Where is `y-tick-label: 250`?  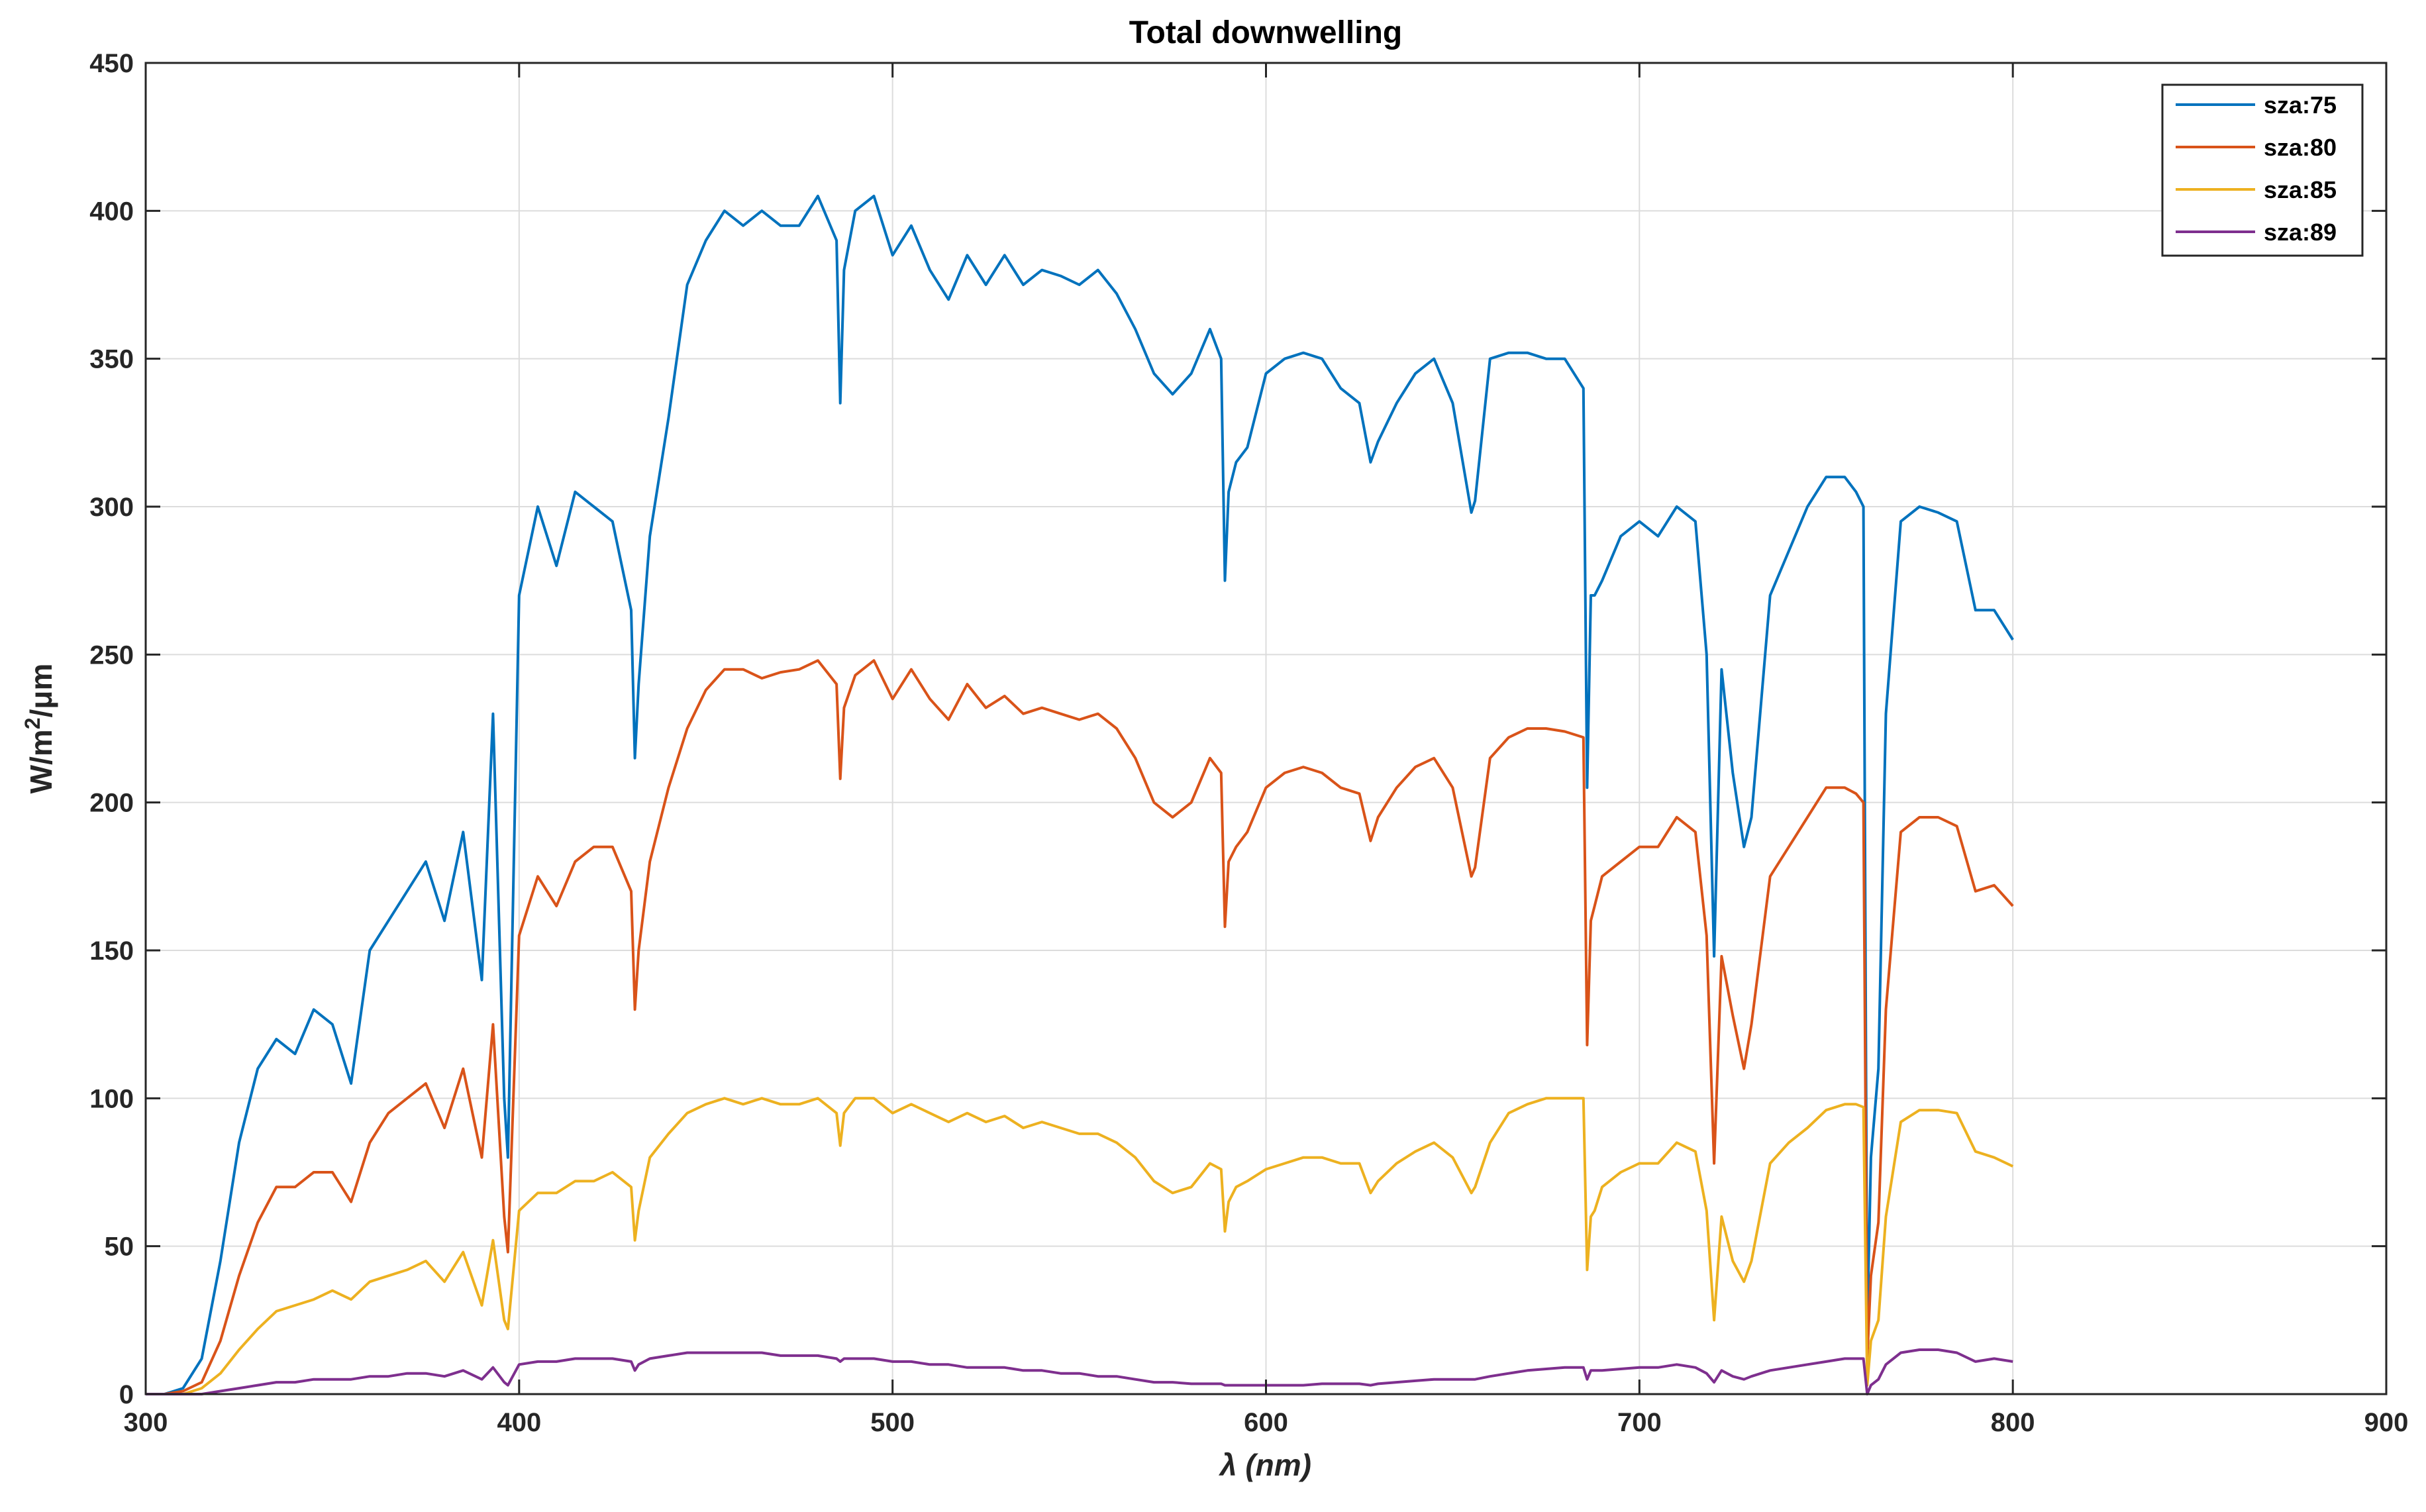 y-tick-label: 250 is located at coordinates (111, 655).